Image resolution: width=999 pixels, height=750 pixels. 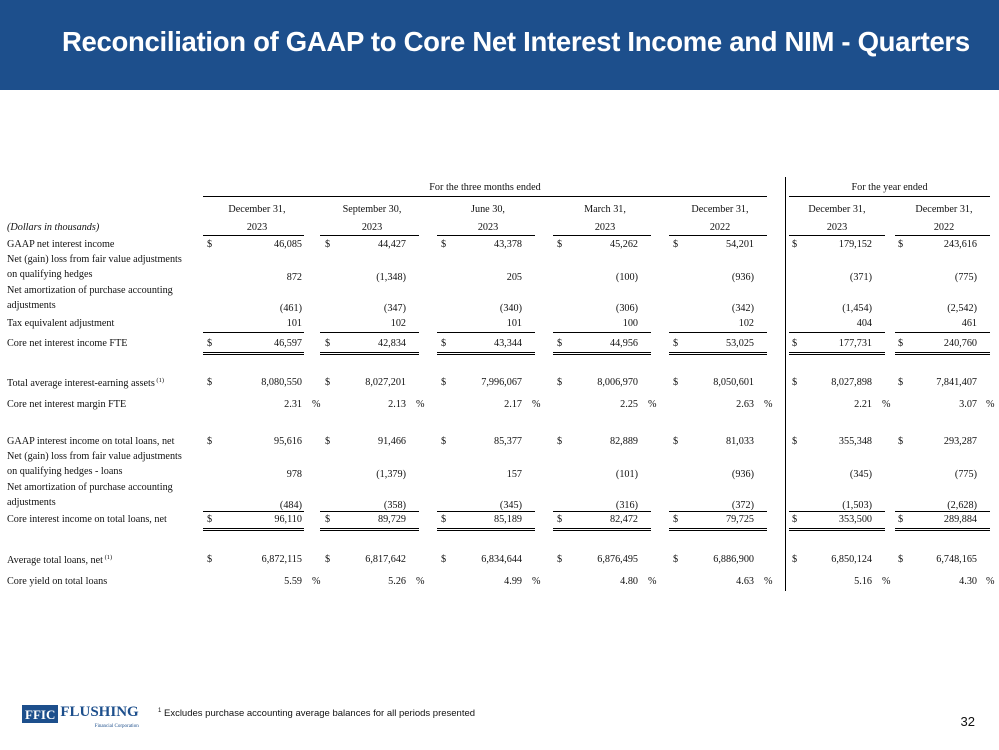 I want to click on cell-value: 4.80, so click(x=629, y=581).